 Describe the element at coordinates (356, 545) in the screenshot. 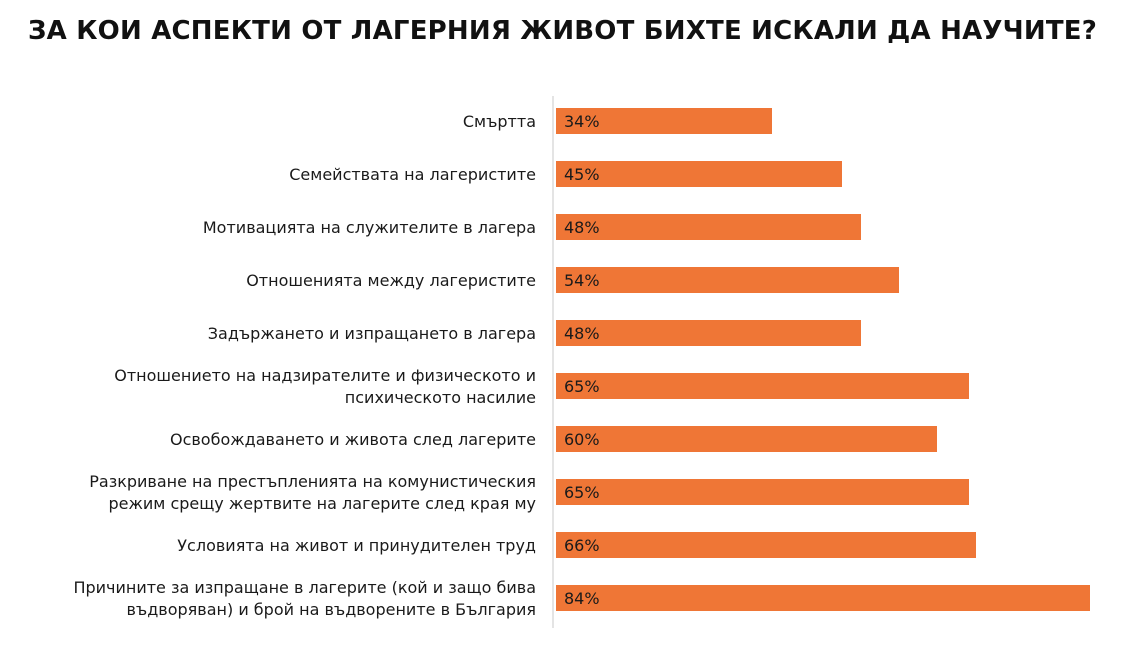

I see `category-label-9: Условията на живот и принудителен труд` at that location.